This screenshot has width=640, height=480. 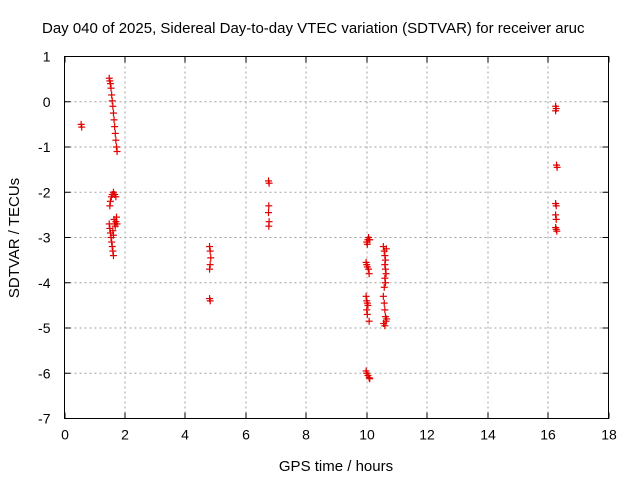 I want to click on y-axis-label: SDTVAR / TECUs, so click(x=14, y=238).